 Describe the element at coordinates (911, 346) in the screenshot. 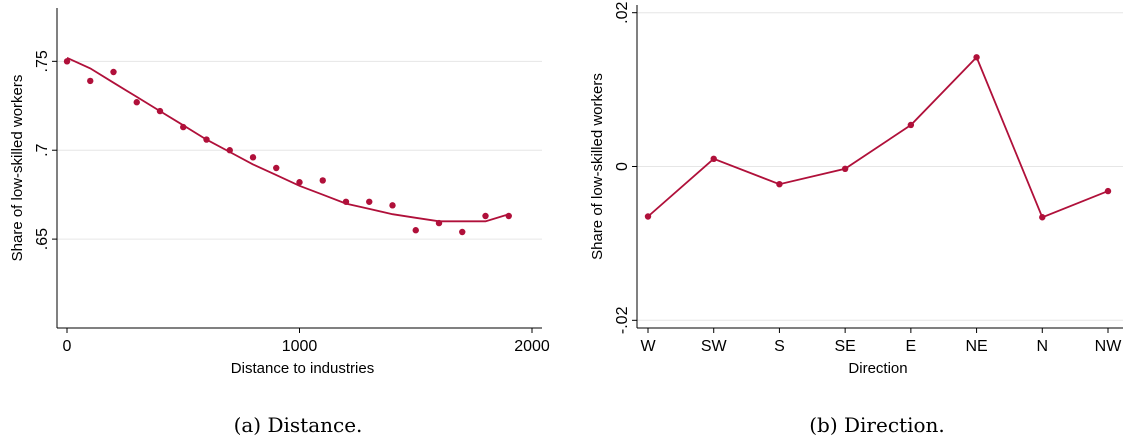

I see `xtick-label: E` at that location.